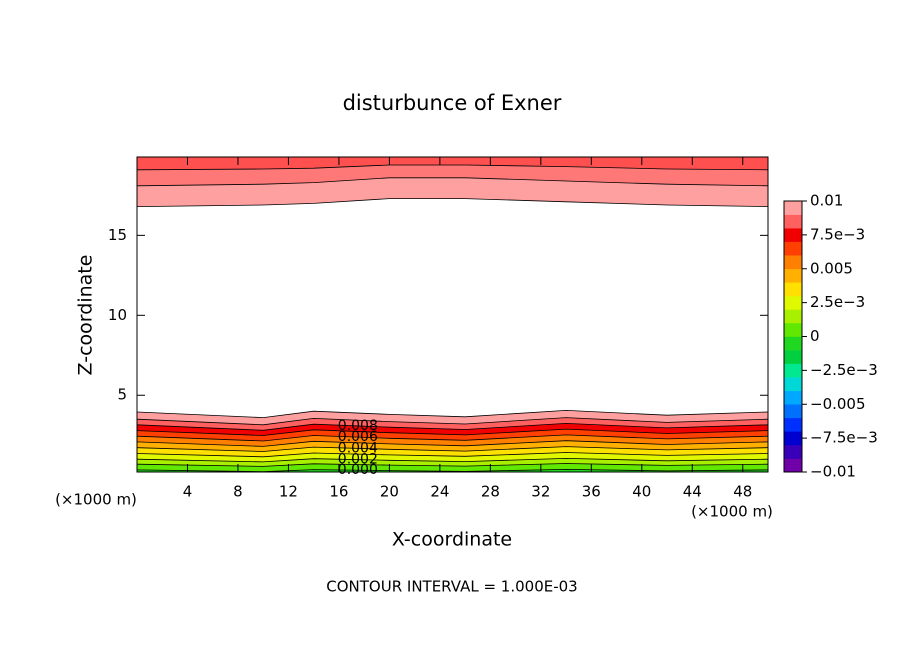 This screenshot has width=904, height=654. Describe the element at coordinates (833, 472) in the screenshot. I see `colorbar-label: −0.01` at that location.